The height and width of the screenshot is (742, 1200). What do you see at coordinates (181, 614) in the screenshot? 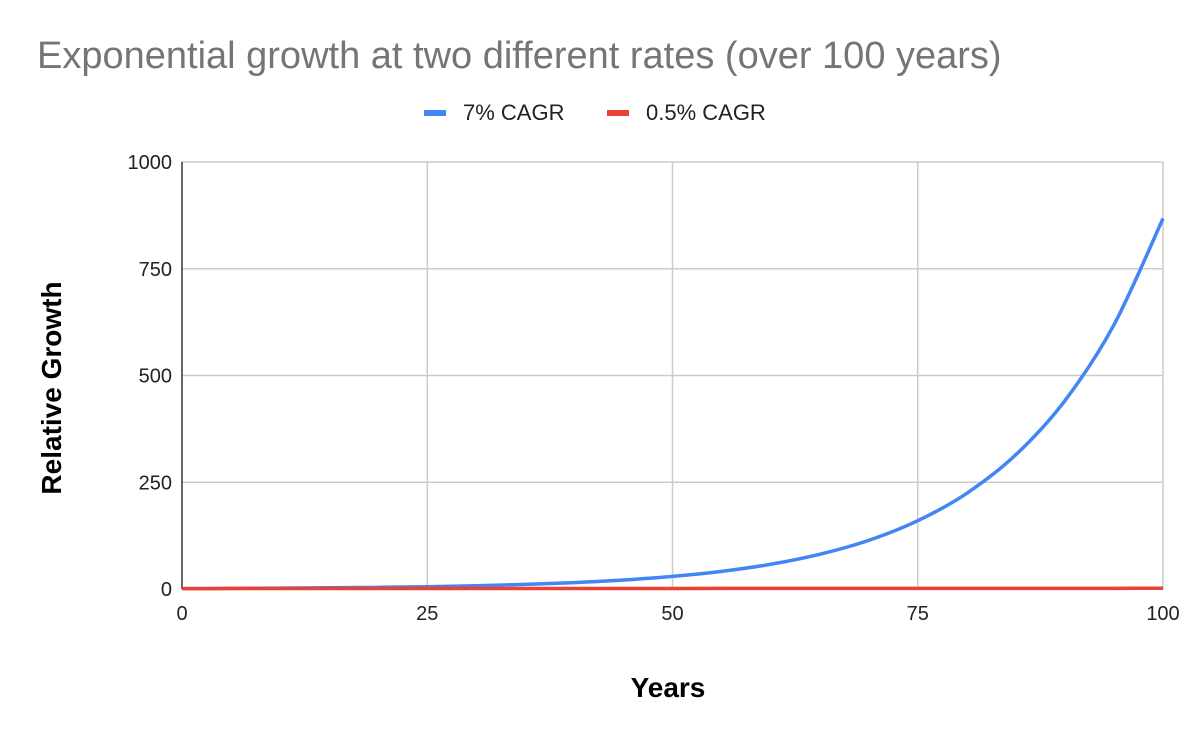
I see `x-tick-label: 0` at bounding box center [181, 614].